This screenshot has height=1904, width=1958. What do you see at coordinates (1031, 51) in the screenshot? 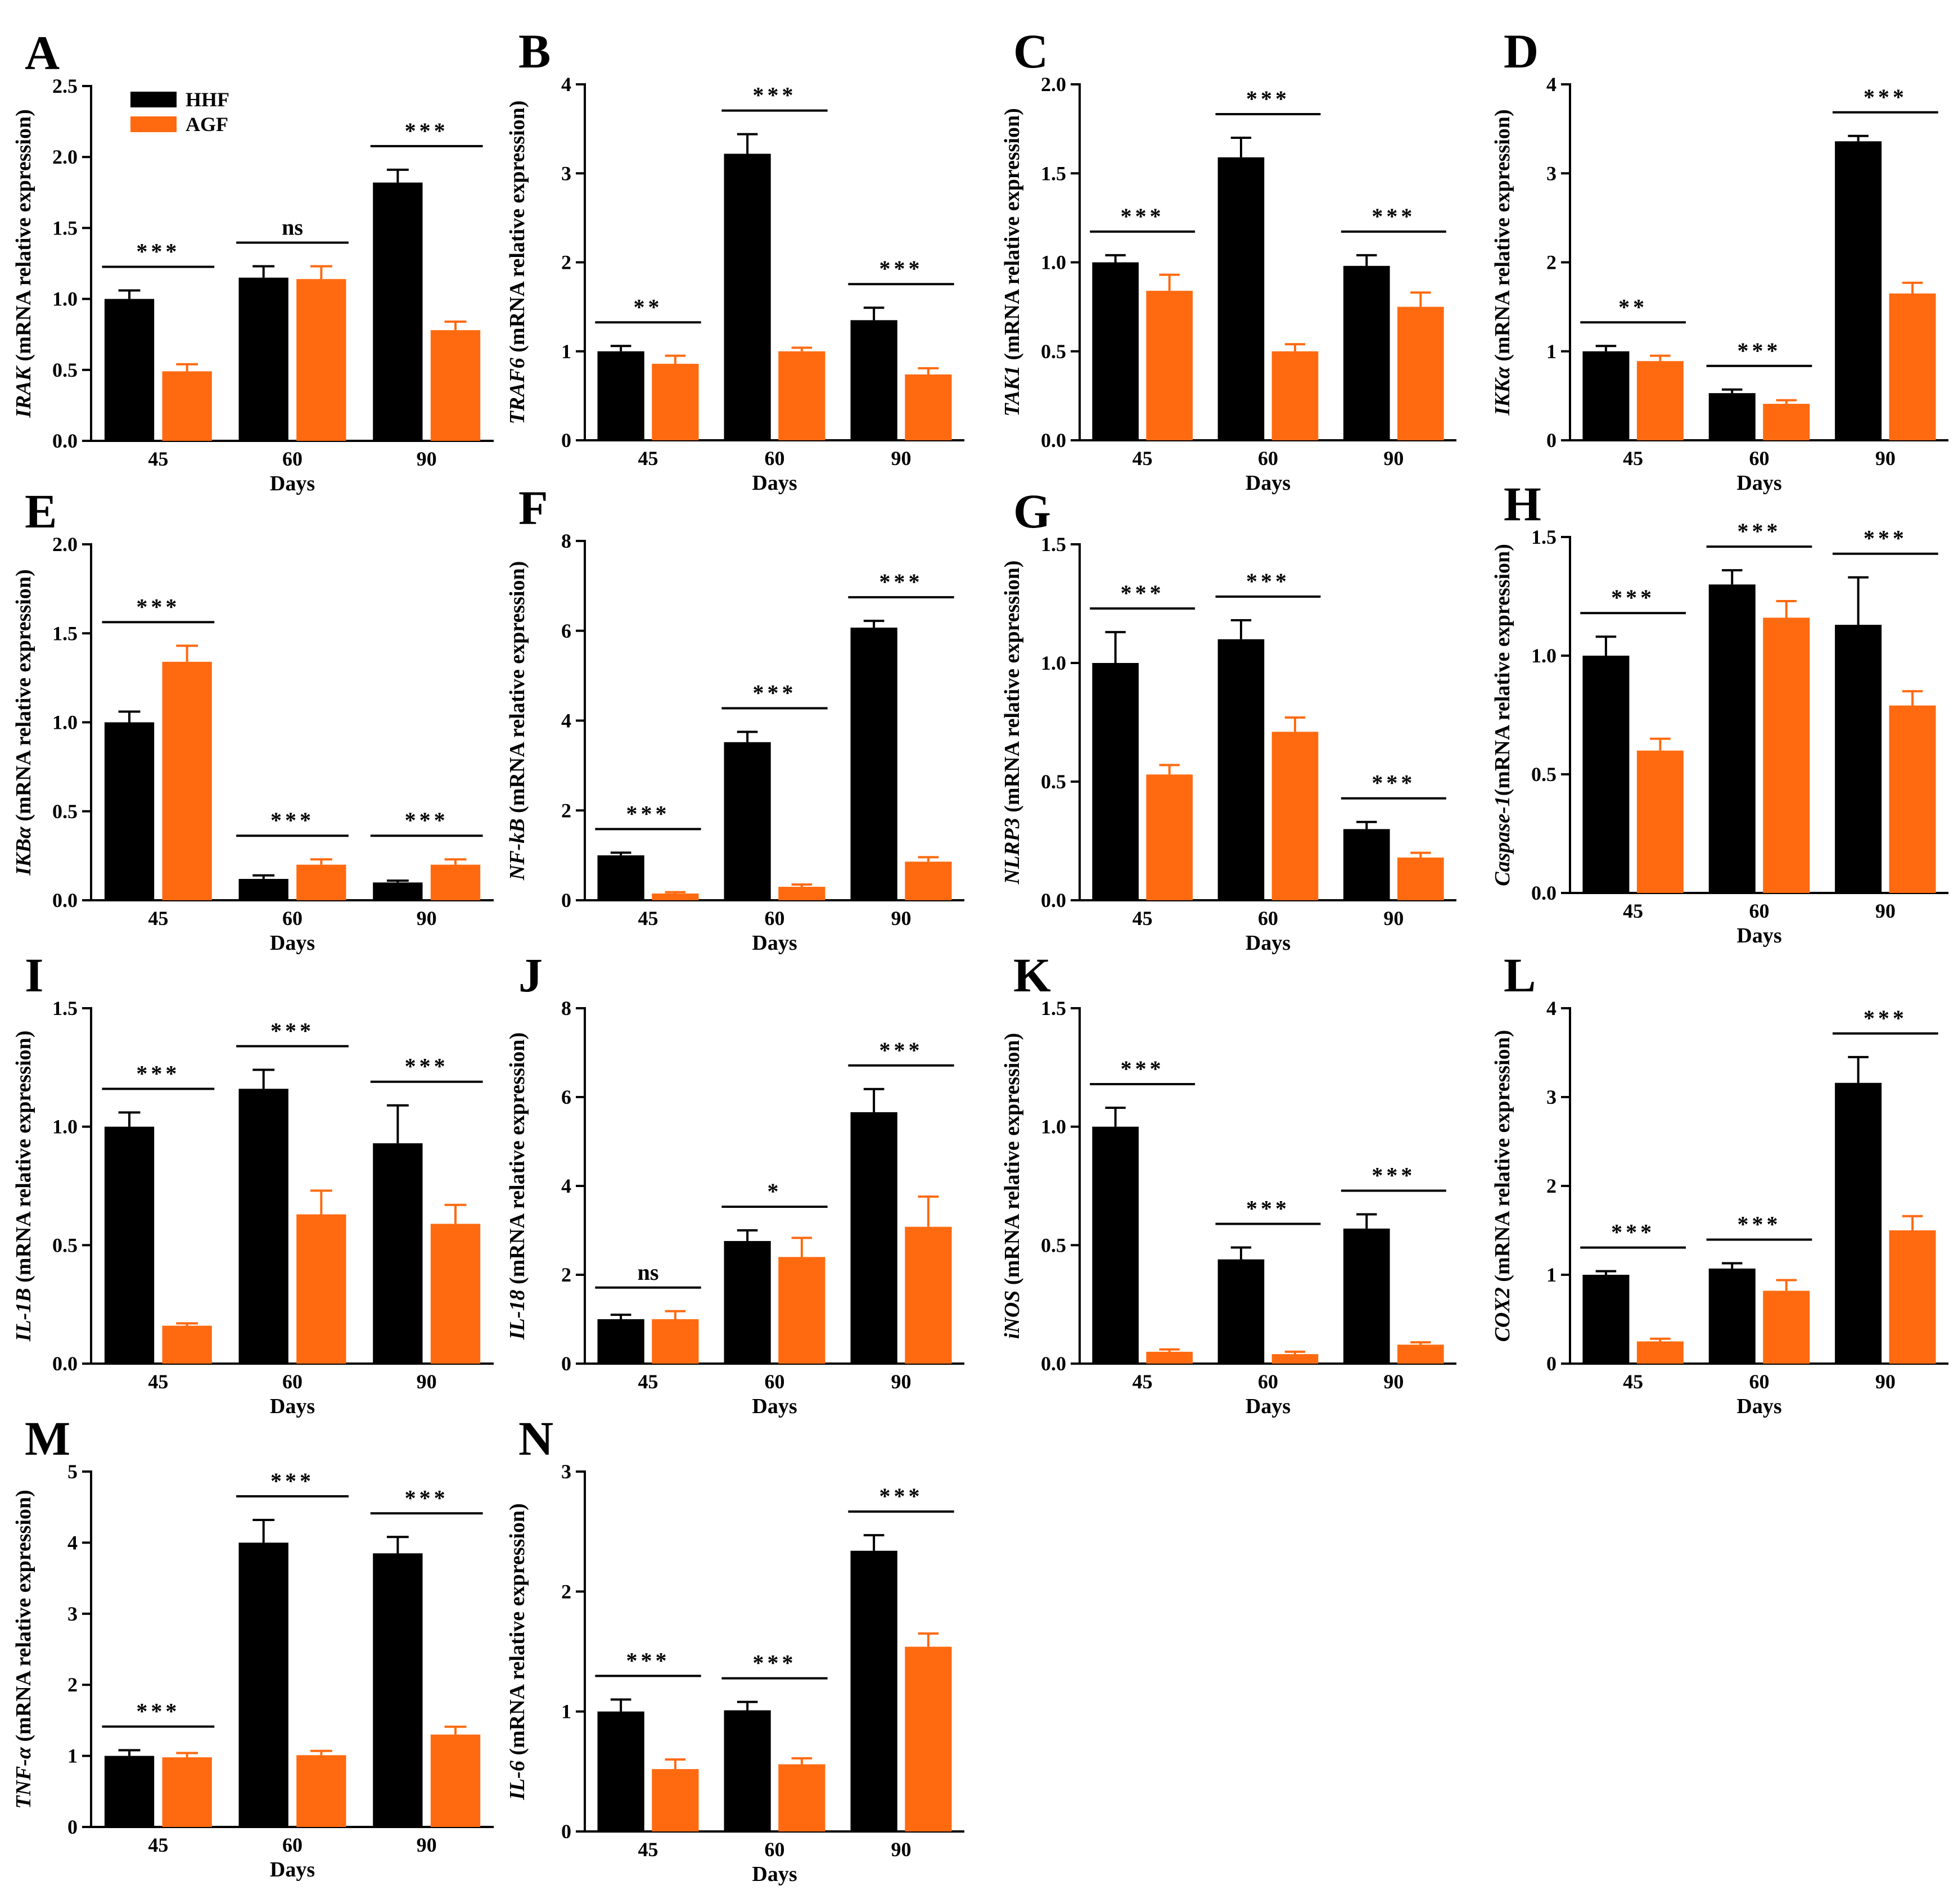
I see `panel-letter: C` at bounding box center [1031, 51].